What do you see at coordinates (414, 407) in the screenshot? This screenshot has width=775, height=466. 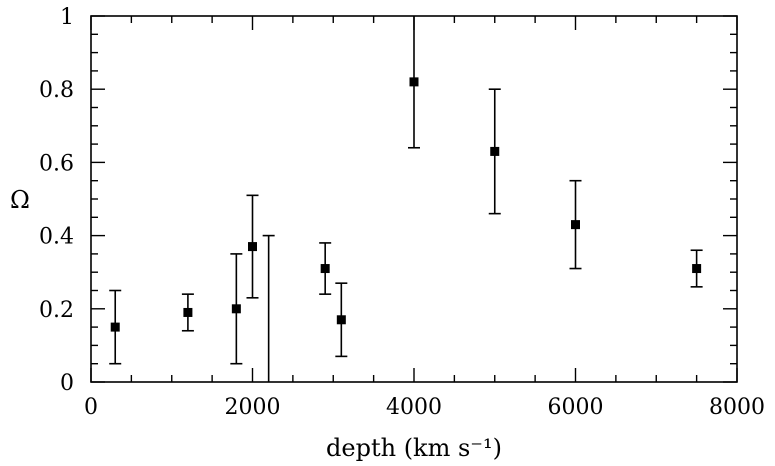 I see `x-tick-label: 4000` at bounding box center [414, 407].